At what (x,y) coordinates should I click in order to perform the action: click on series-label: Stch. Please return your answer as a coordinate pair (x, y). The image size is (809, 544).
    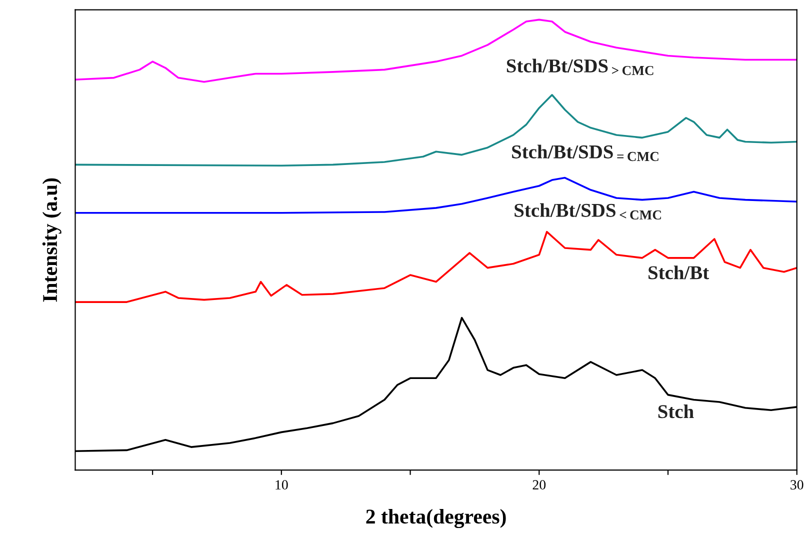
    Looking at the image, I should click on (676, 411).